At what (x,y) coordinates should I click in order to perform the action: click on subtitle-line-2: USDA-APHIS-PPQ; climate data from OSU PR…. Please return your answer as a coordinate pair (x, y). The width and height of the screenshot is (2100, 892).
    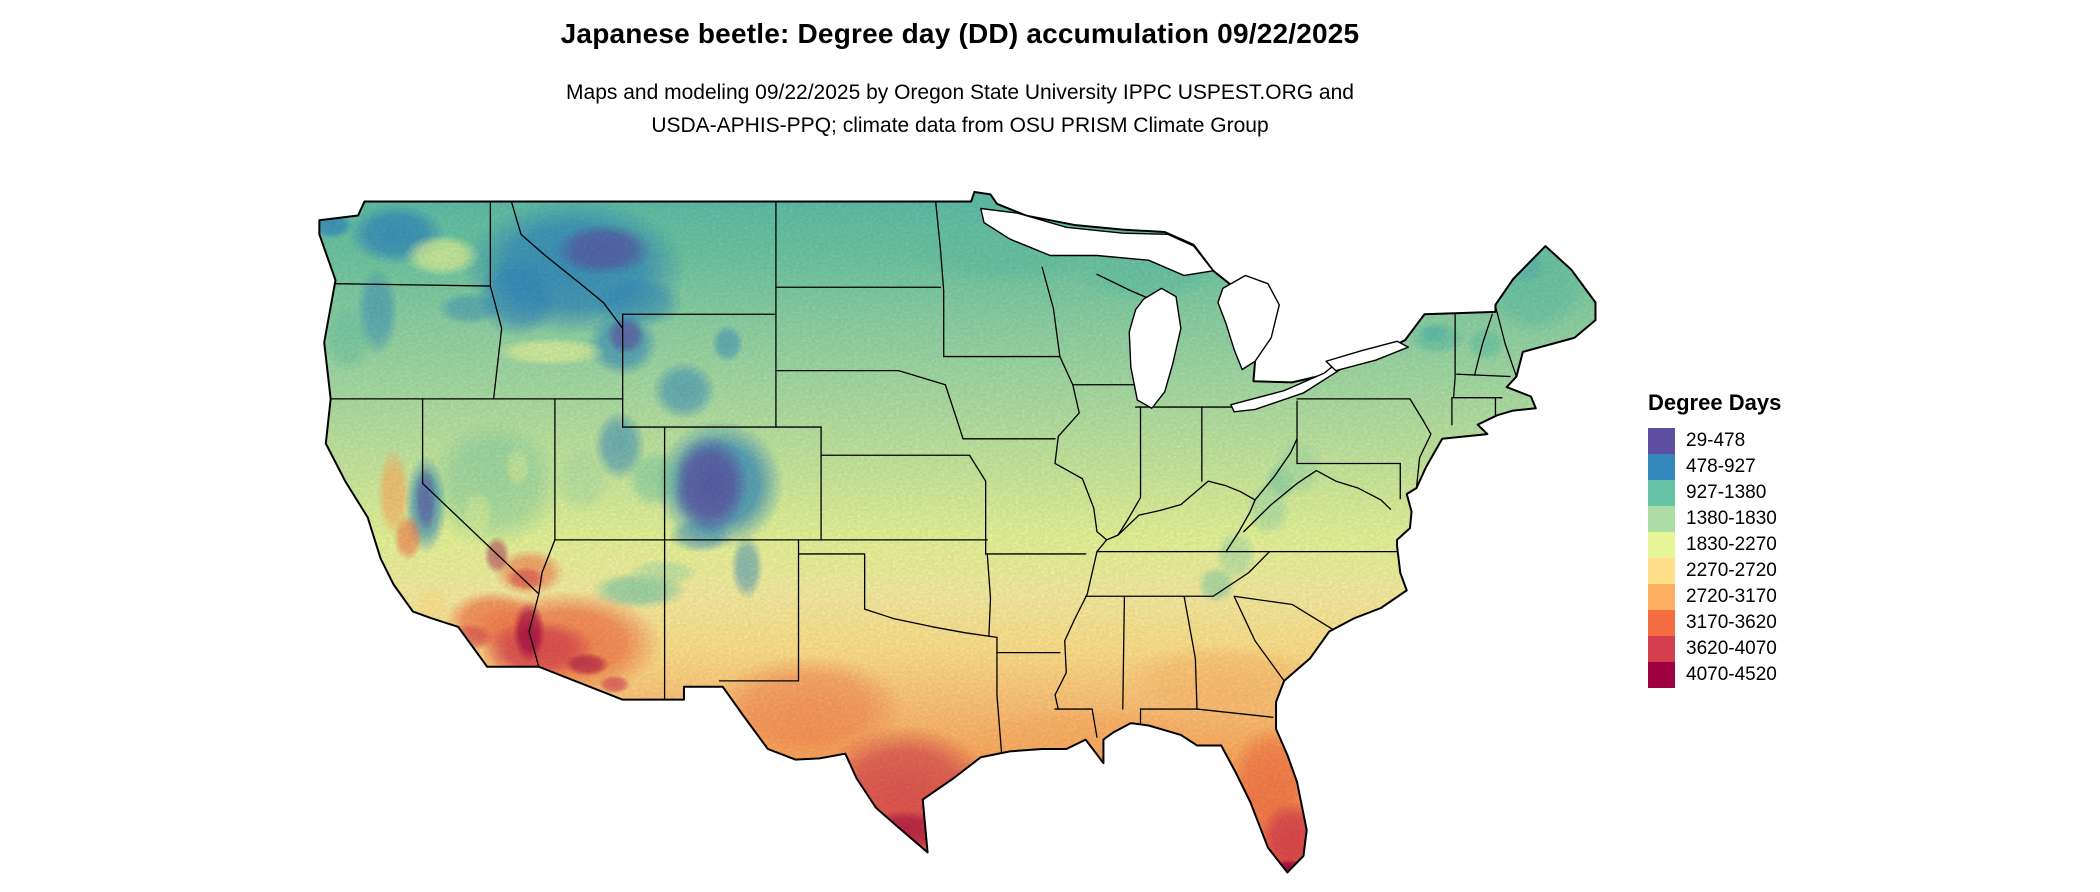
    Looking at the image, I should click on (960, 125).